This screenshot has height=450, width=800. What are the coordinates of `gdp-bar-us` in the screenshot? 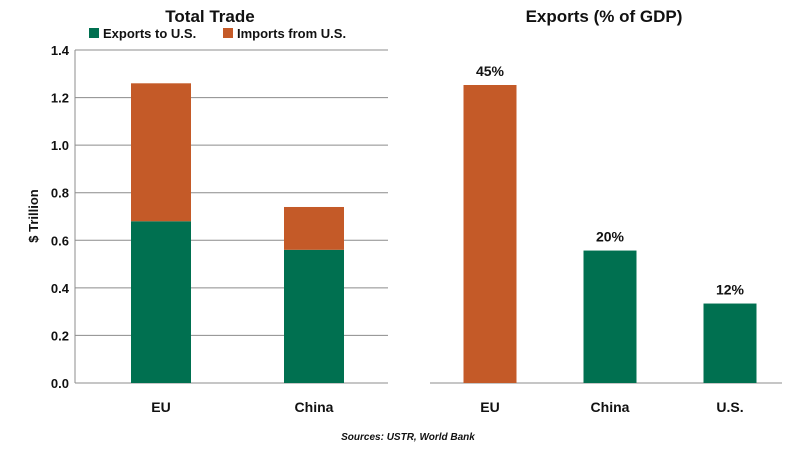 It's located at (730, 343).